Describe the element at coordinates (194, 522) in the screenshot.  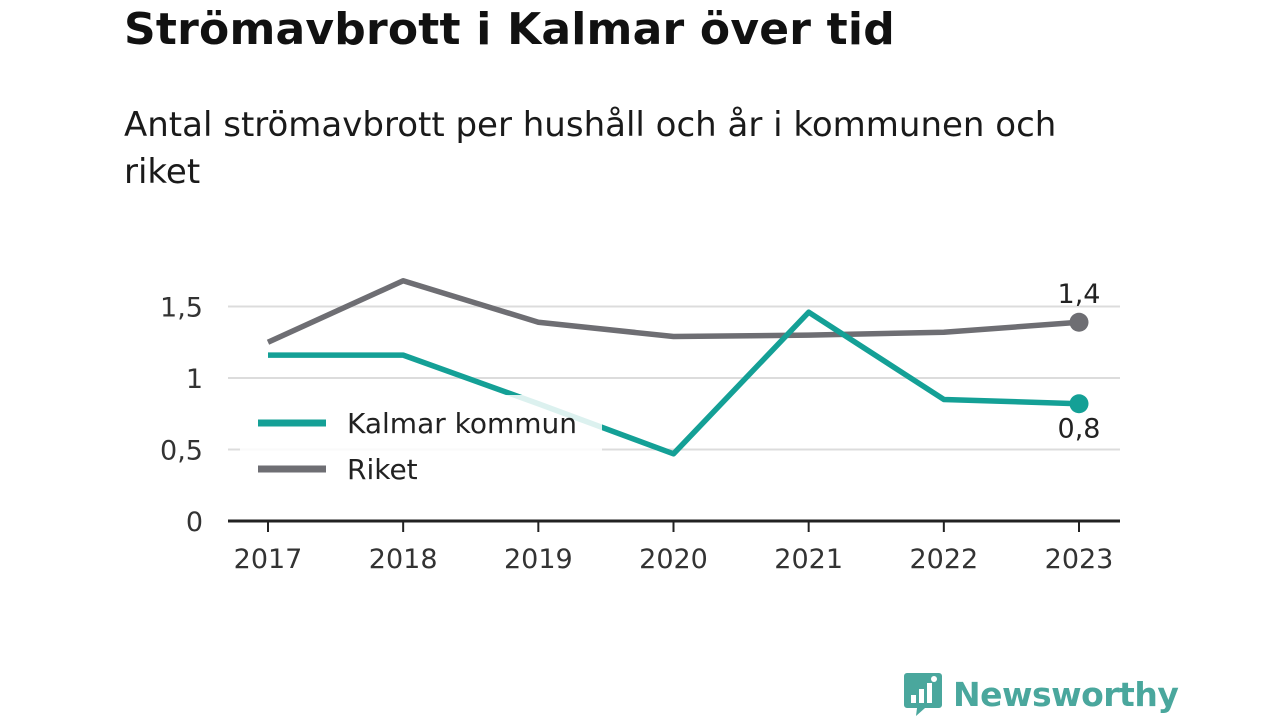
I see `y-tick-label: 0` at that location.